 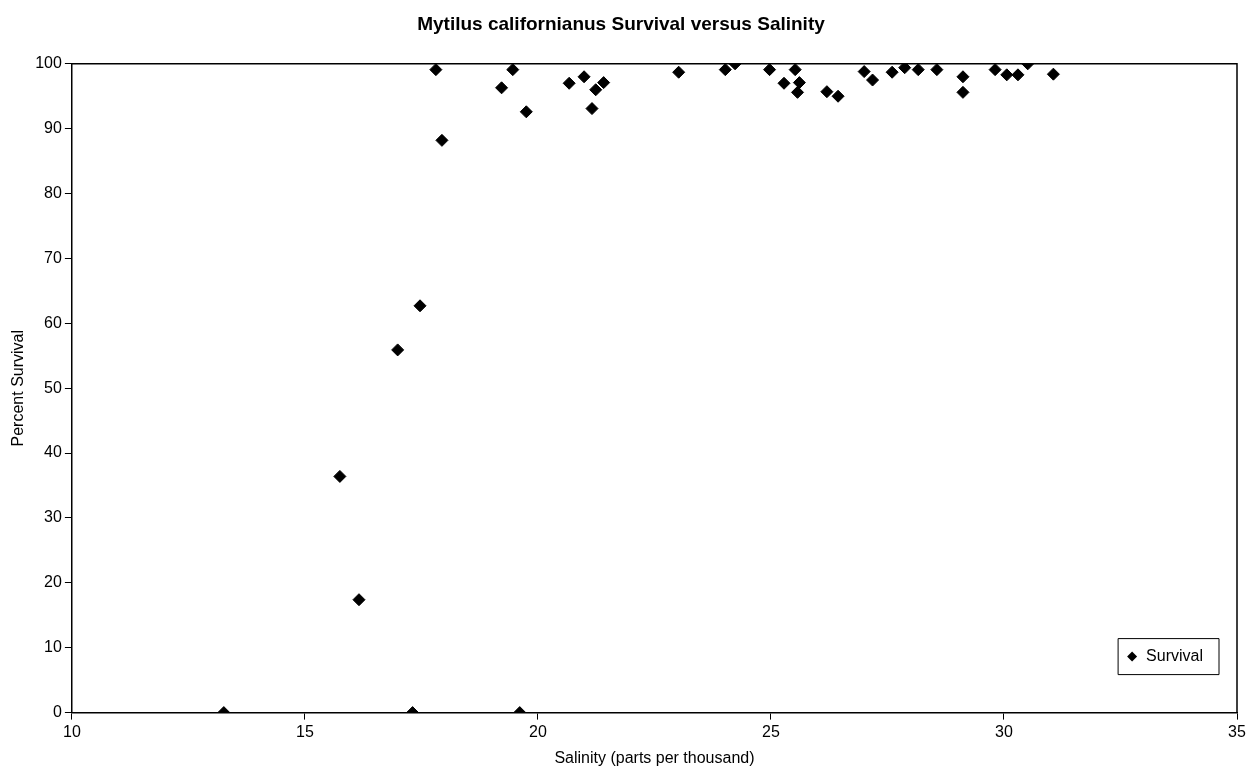 What do you see at coordinates (53, 647) in the screenshot?
I see `y-tick-label: 10` at bounding box center [53, 647].